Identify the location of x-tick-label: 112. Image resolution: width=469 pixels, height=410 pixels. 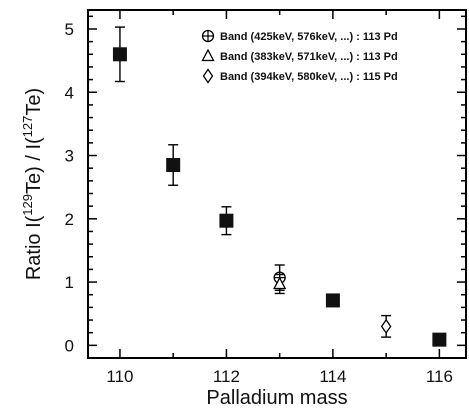
(226, 376).